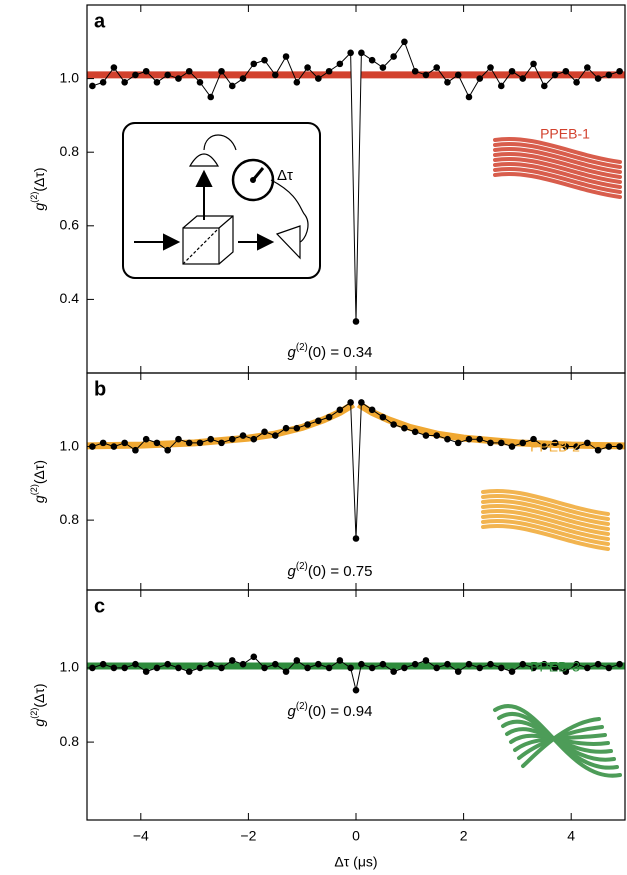 The image size is (627, 875). I want to click on label: g(2)(Δτ), so click(37, 481).